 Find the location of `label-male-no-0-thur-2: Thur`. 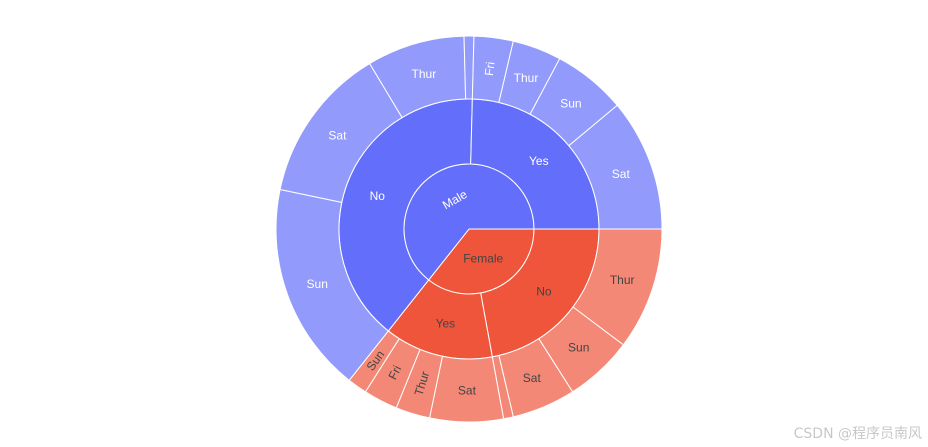

label-male-no-0-thur-2: Thur is located at coordinates (424, 74).